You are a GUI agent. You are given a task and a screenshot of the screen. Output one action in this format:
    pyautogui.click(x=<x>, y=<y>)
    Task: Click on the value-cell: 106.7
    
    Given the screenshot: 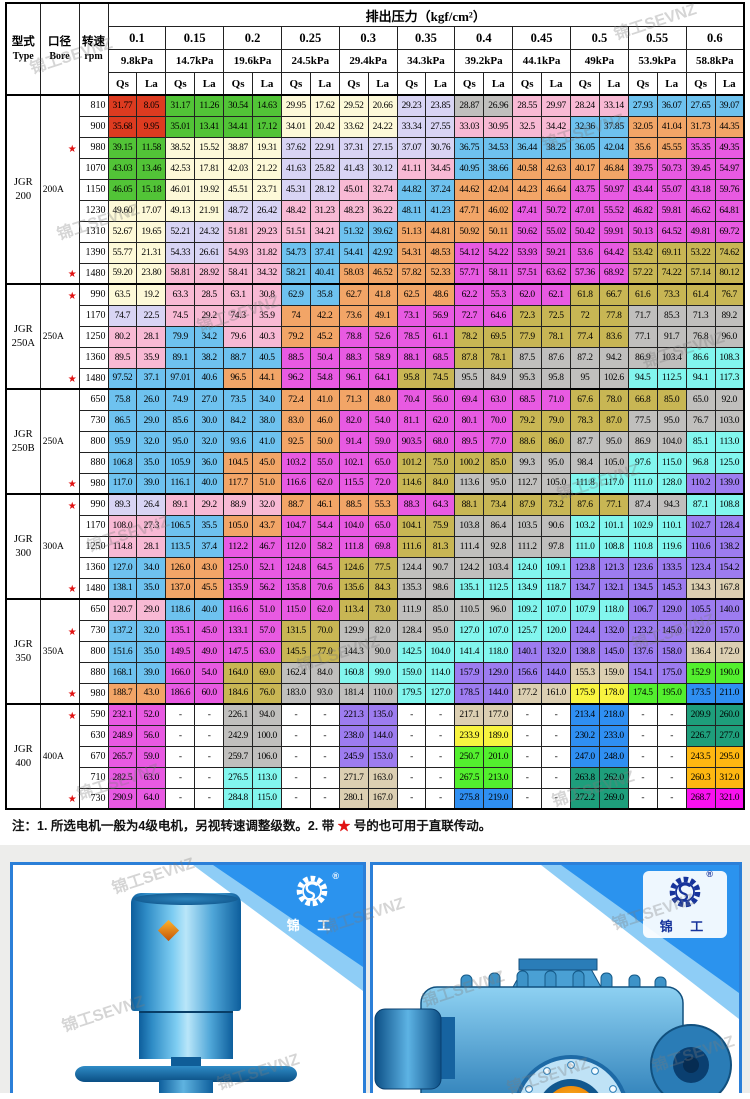 What is the action you would take?
    pyautogui.click(x=642, y=609)
    